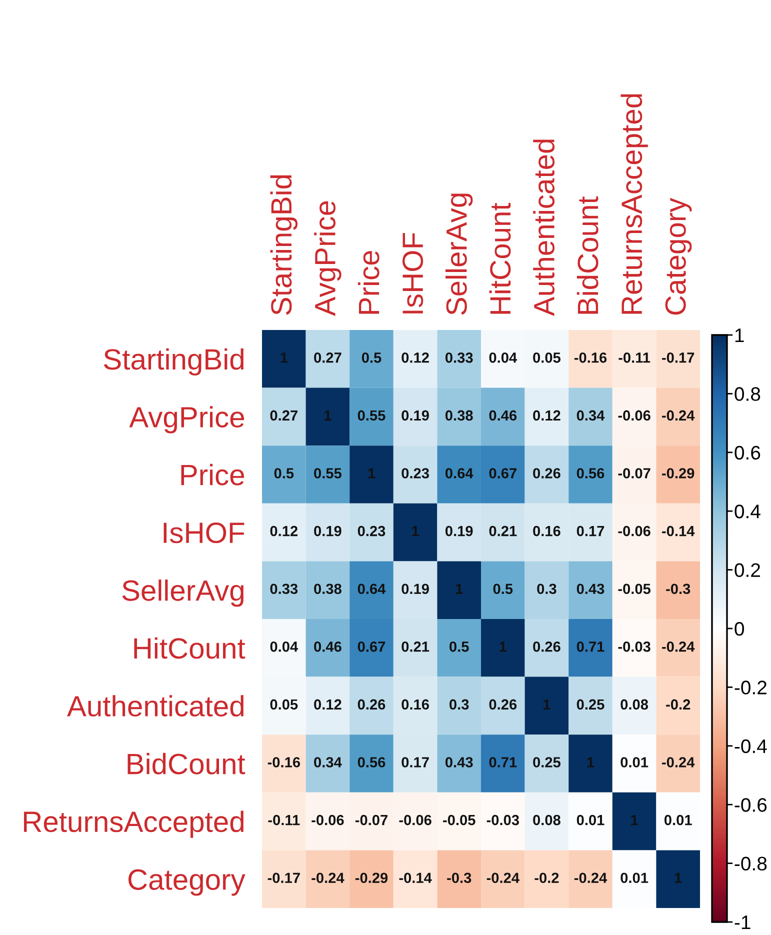 Image resolution: width=771 pixels, height=935 pixels. I want to click on y-tick-label: SellerAvg, so click(183, 593).